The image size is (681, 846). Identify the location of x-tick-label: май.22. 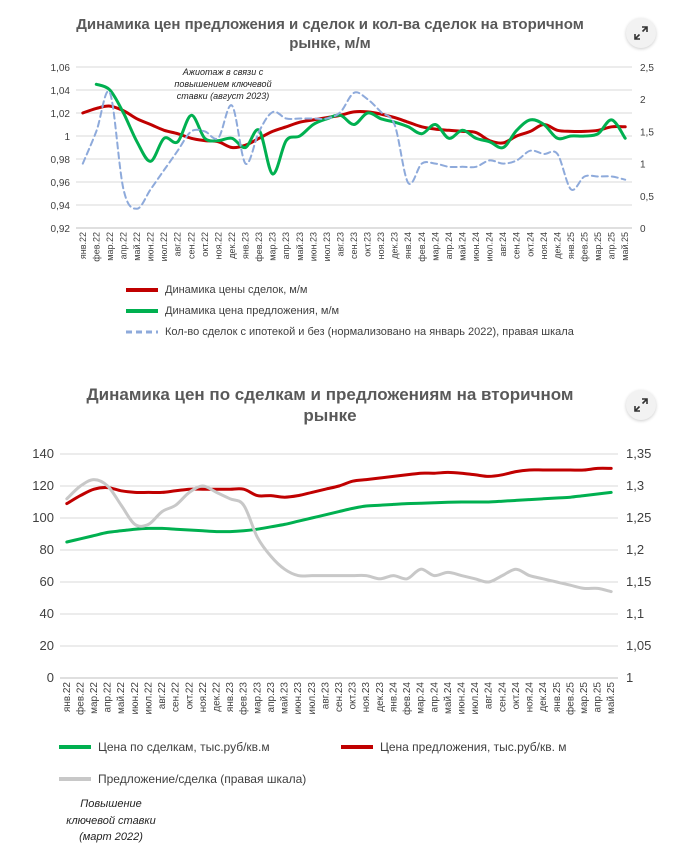
(137, 246).